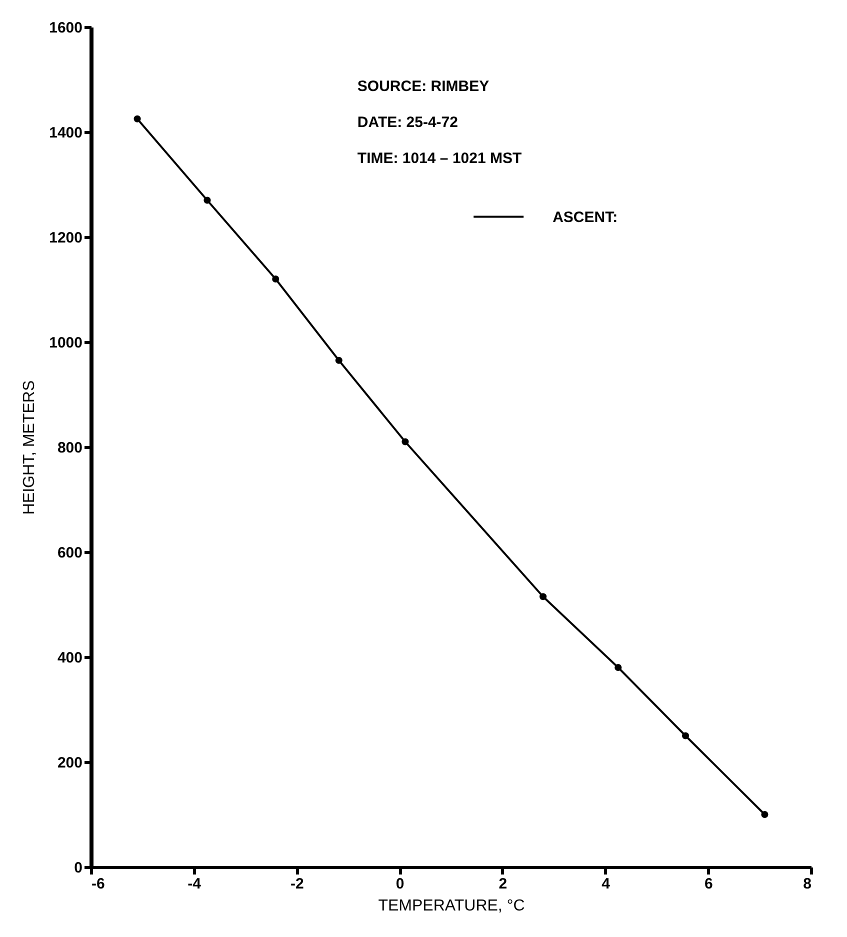 The width and height of the screenshot is (847, 937). Describe the element at coordinates (69, 553) in the screenshot. I see `y-tick-label: 600` at that location.